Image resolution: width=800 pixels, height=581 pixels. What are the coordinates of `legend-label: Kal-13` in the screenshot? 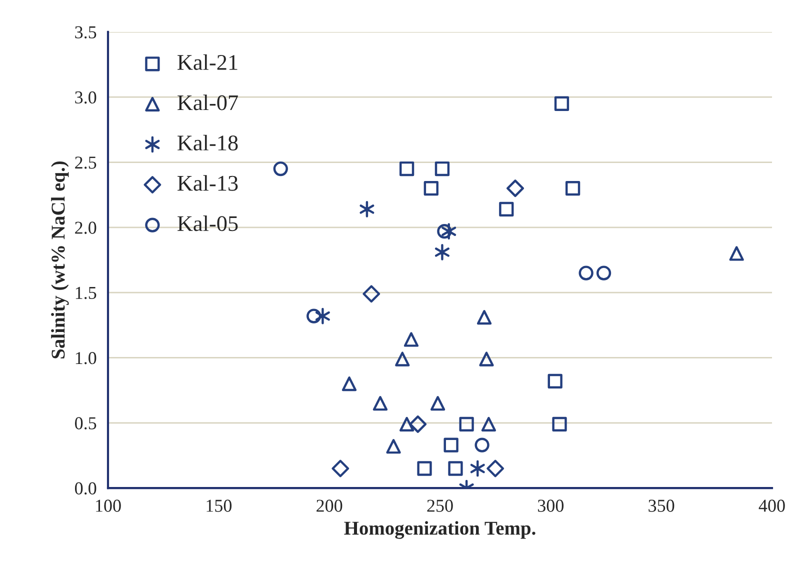 It's located at (208, 183).